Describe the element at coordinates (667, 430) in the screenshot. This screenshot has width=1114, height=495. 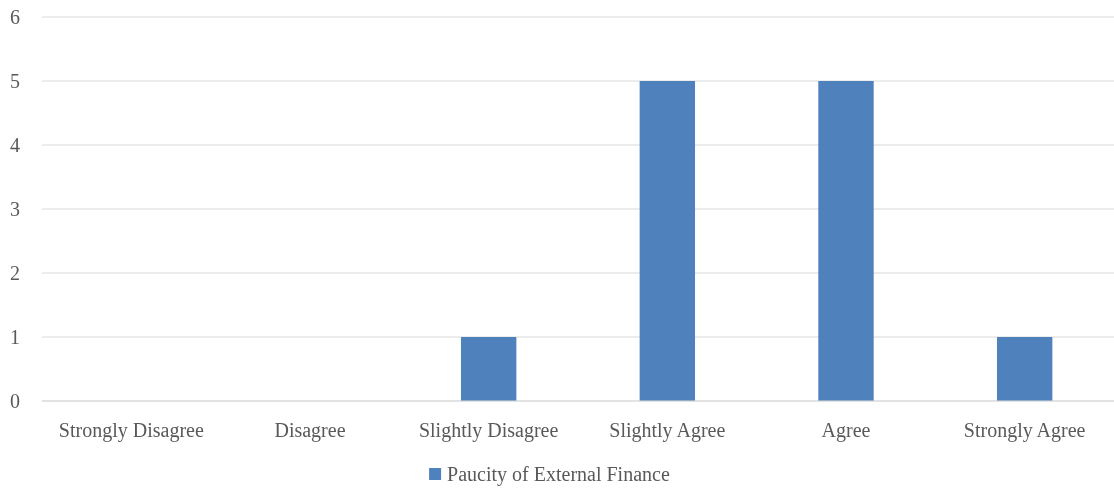
I see `x-tick-label: Slightly Agree` at that location.